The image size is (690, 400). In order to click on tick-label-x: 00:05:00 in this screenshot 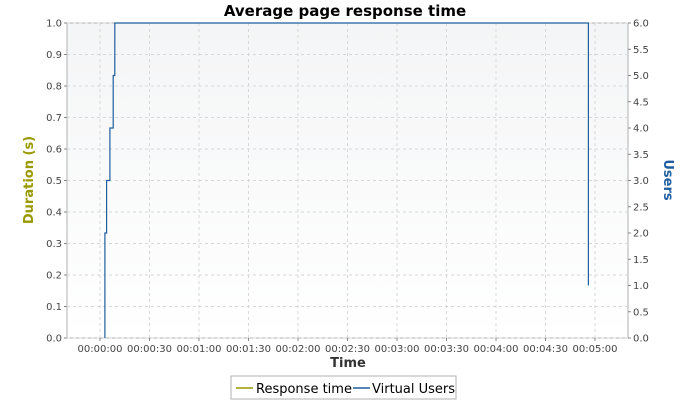, I will do `click(595, 349)`.